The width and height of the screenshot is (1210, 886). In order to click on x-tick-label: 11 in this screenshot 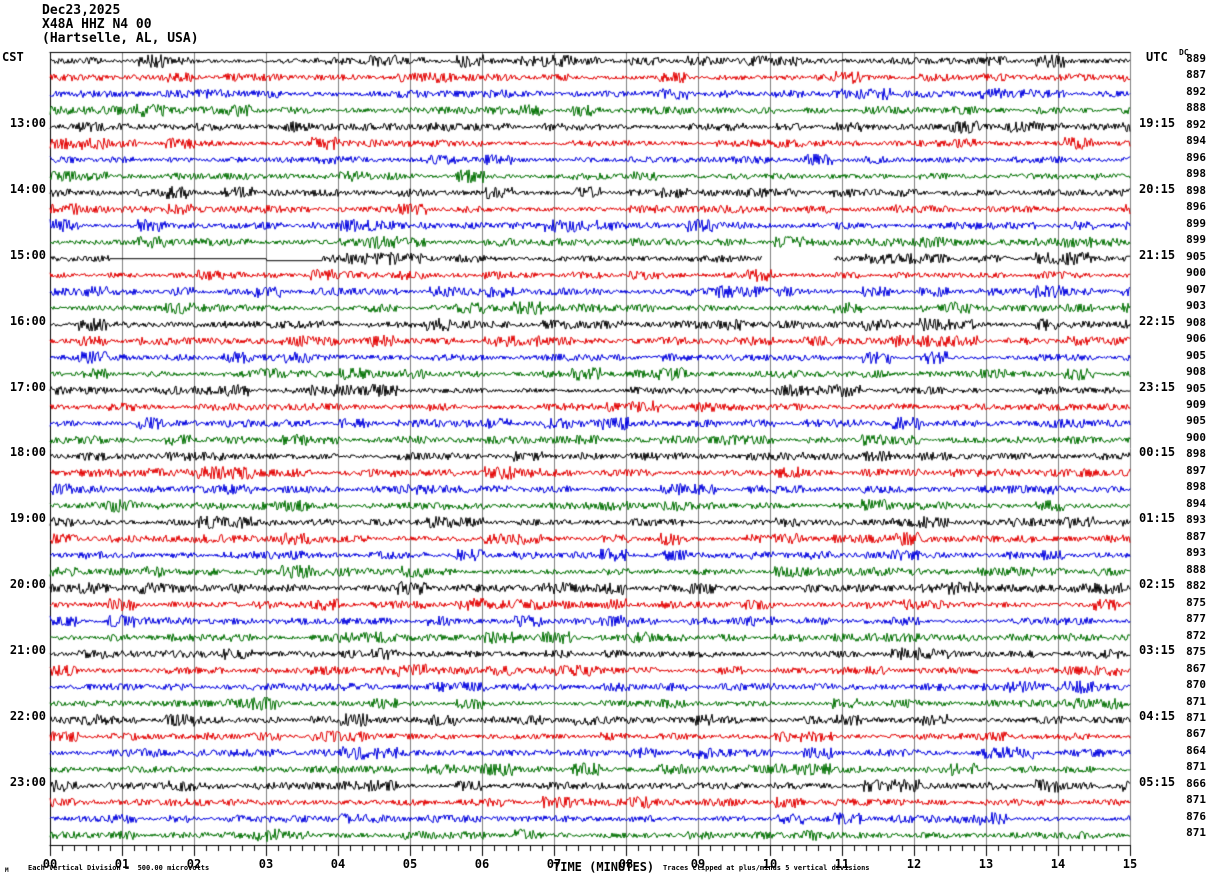, I will do `click(842, 864)`.